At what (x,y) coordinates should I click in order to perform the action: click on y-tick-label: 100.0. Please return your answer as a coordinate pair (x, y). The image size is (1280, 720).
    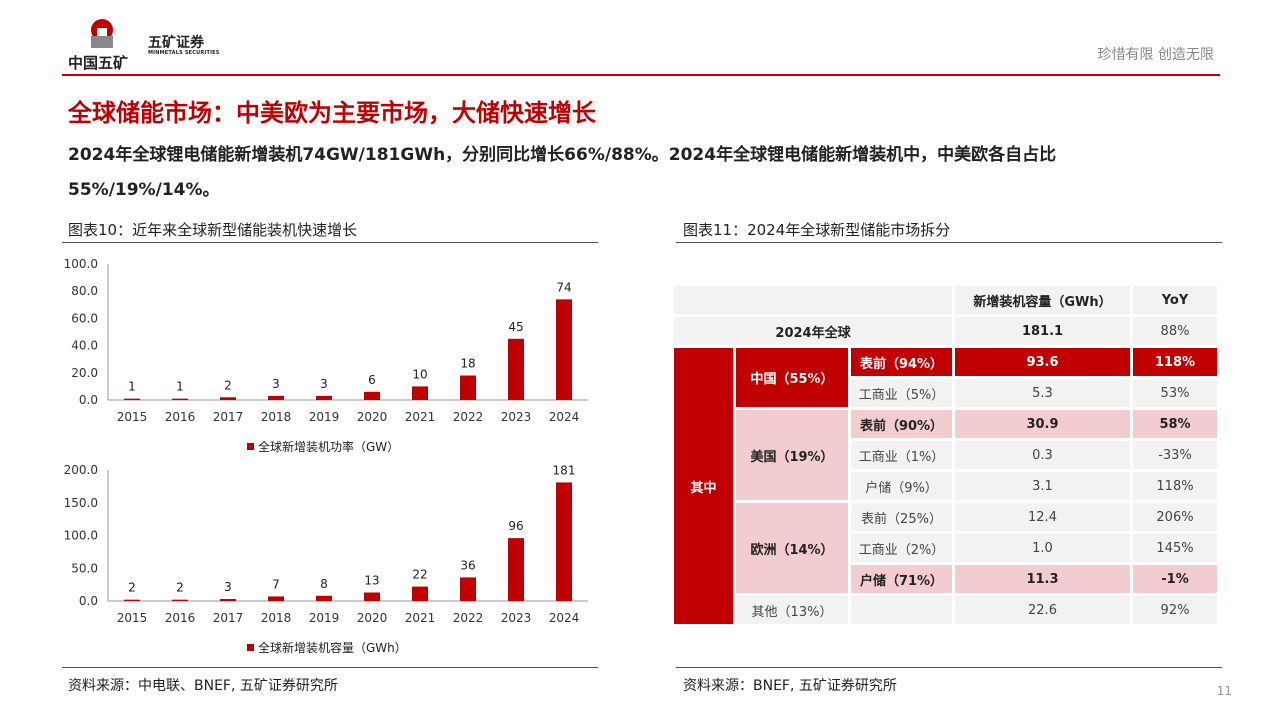
    Looking at the image, I should click on (81, 264).